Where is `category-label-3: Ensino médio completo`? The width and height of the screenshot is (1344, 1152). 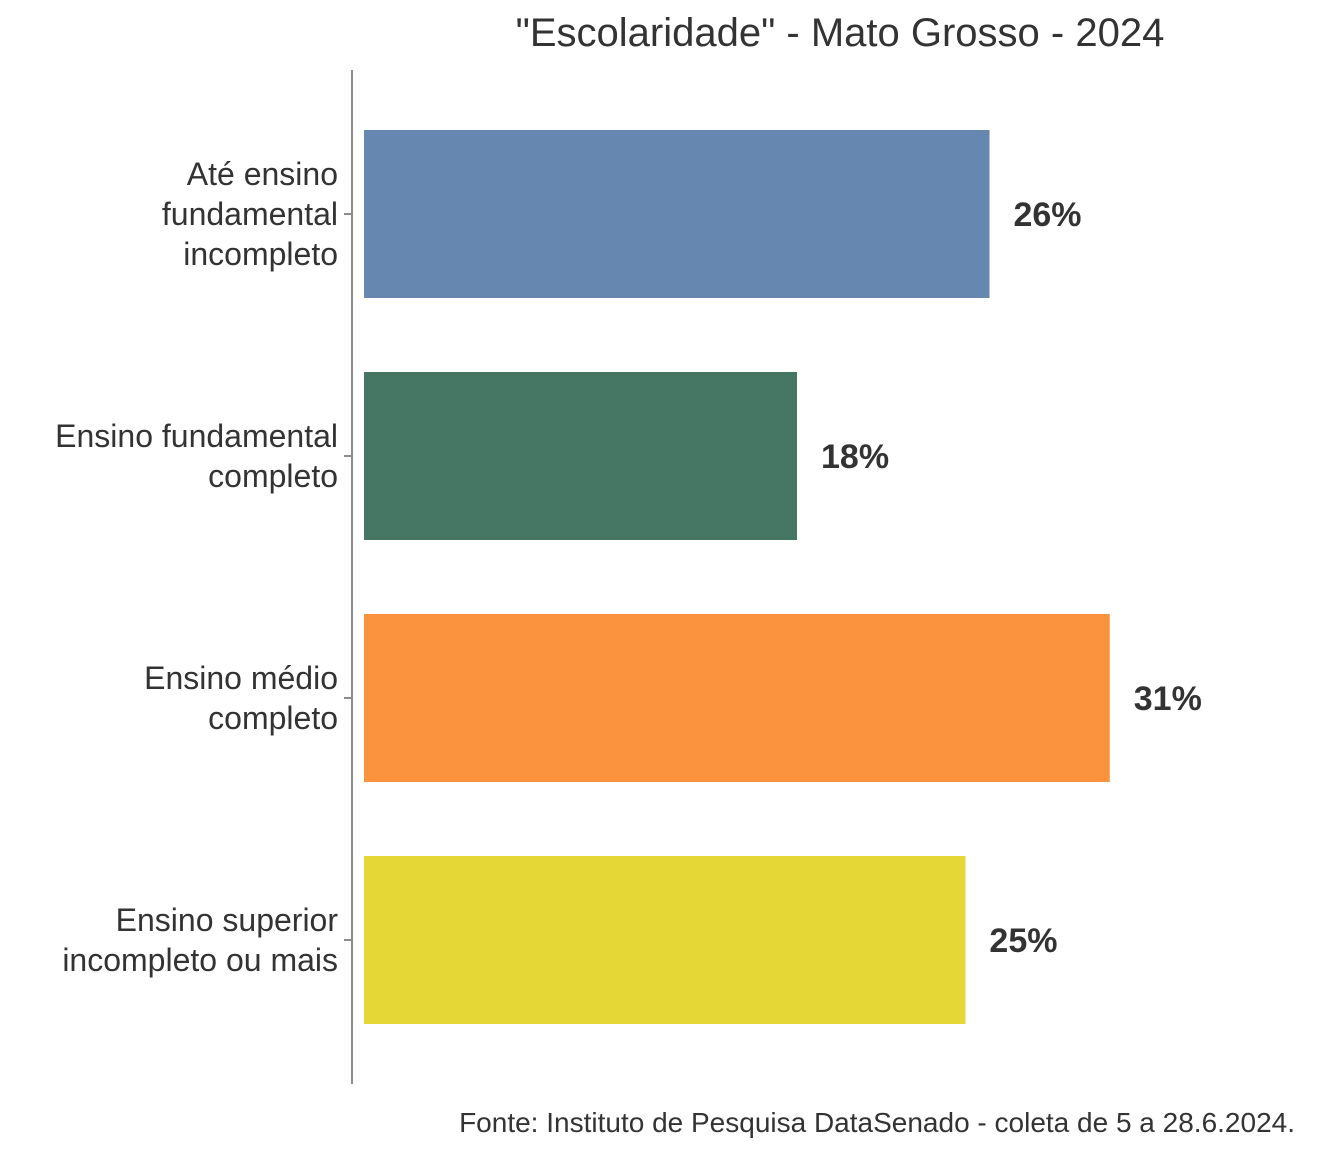
category-label-3: Ensino médio completo is located at coordinates (241, 698).